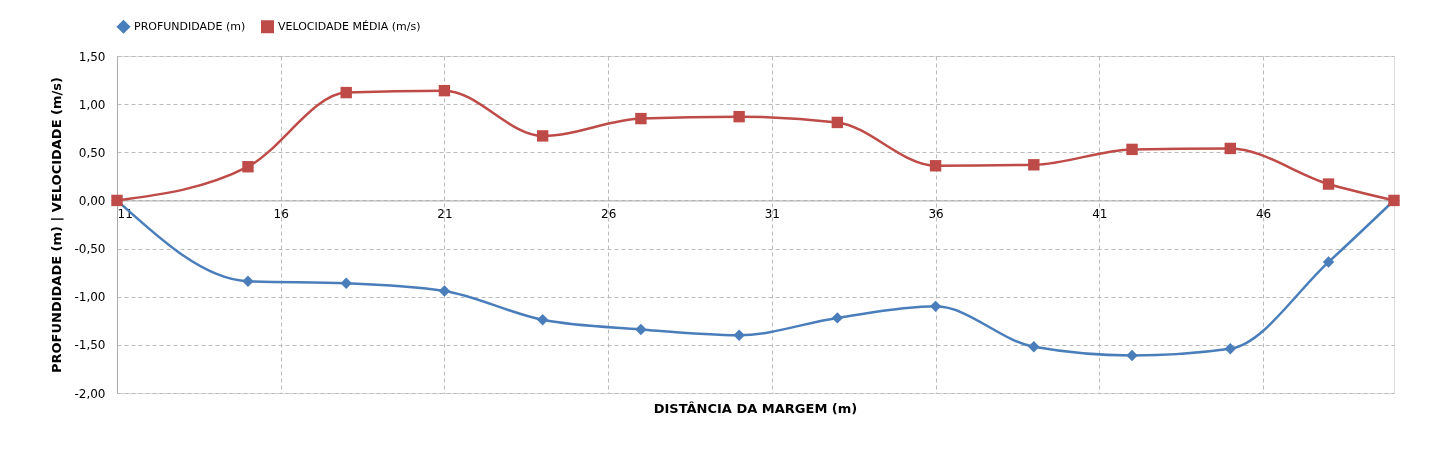 This screenshot has height=467, width=1437. I want to click on x-tick-label: 16, so click(281, 213).